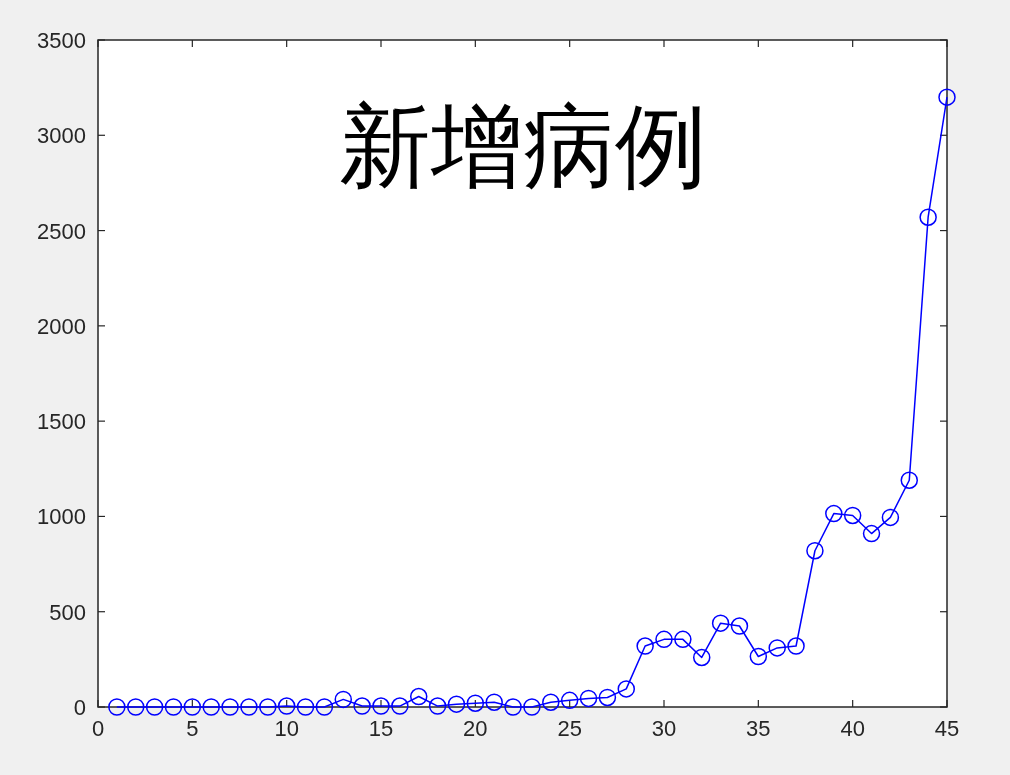  What do you see at coordinates (569, 728) in the screenshot?
I see `x-tick-label: 25` at bounding box center [569, 728].